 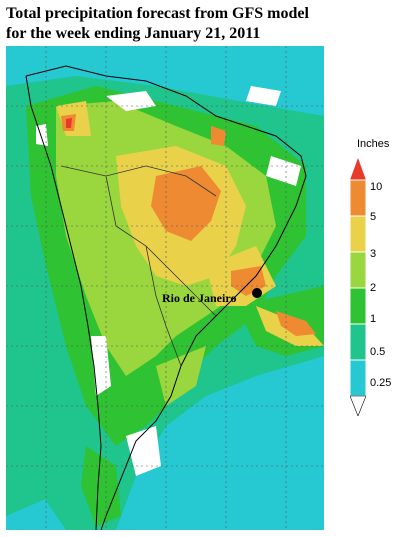 What do you see at coordinates (257, 293) in the screenshot?
I see `rio-marker` at bounding box center [257, 293].